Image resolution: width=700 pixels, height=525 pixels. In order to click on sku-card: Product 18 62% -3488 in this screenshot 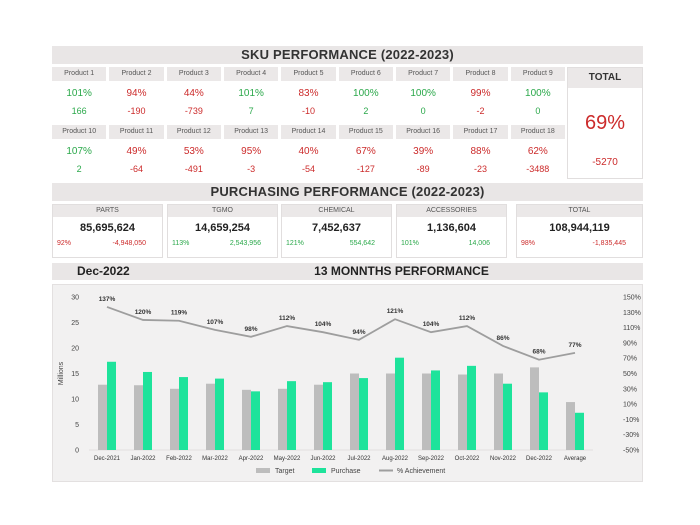, I will do `click(537, 152)`.